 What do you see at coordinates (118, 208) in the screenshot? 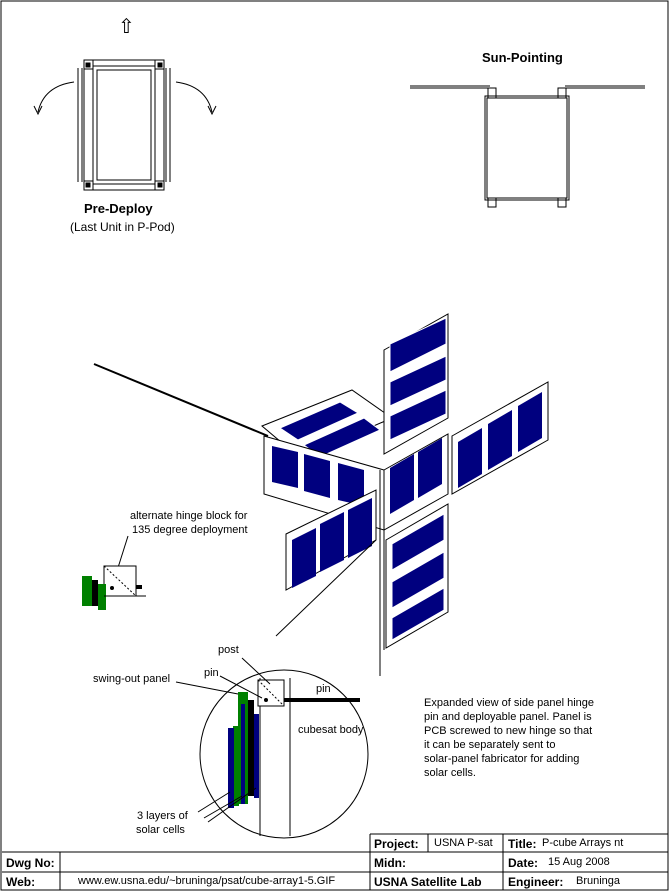
I see `pre-deploy-title: Pre-Deploy` at bounding box center [118, 208].